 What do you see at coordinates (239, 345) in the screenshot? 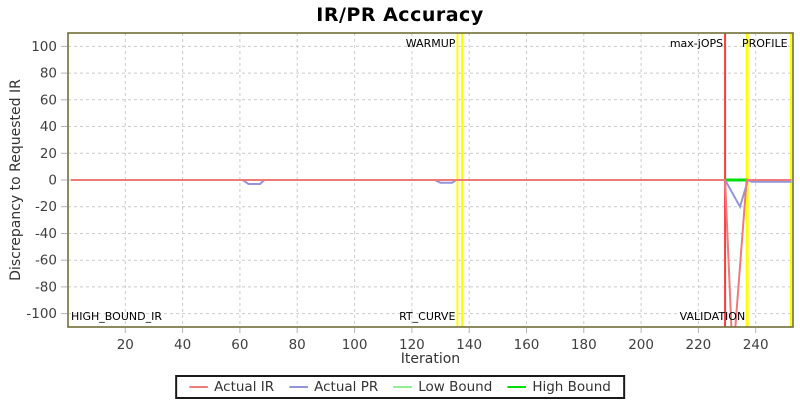
I see `x-tick-label: 60` at bounding box center [239, 345].